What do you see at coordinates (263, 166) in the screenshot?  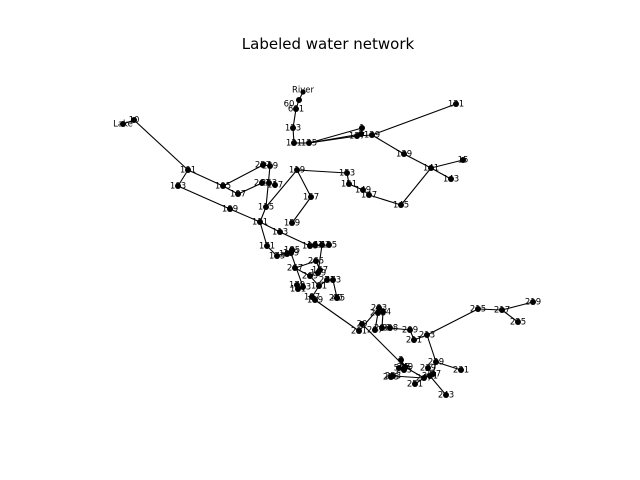 I see `node-label: 257` at bounding box center [263, 166].